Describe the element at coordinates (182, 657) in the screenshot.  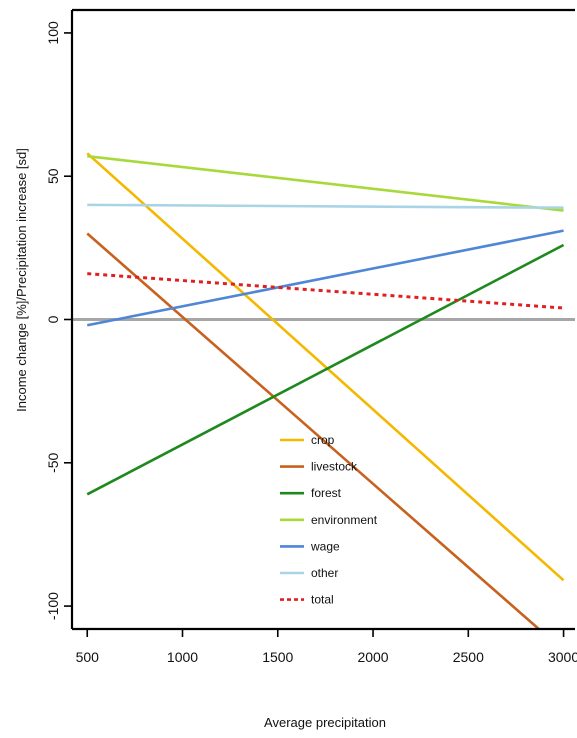
I see `x-tick-label: 1000` at that location.